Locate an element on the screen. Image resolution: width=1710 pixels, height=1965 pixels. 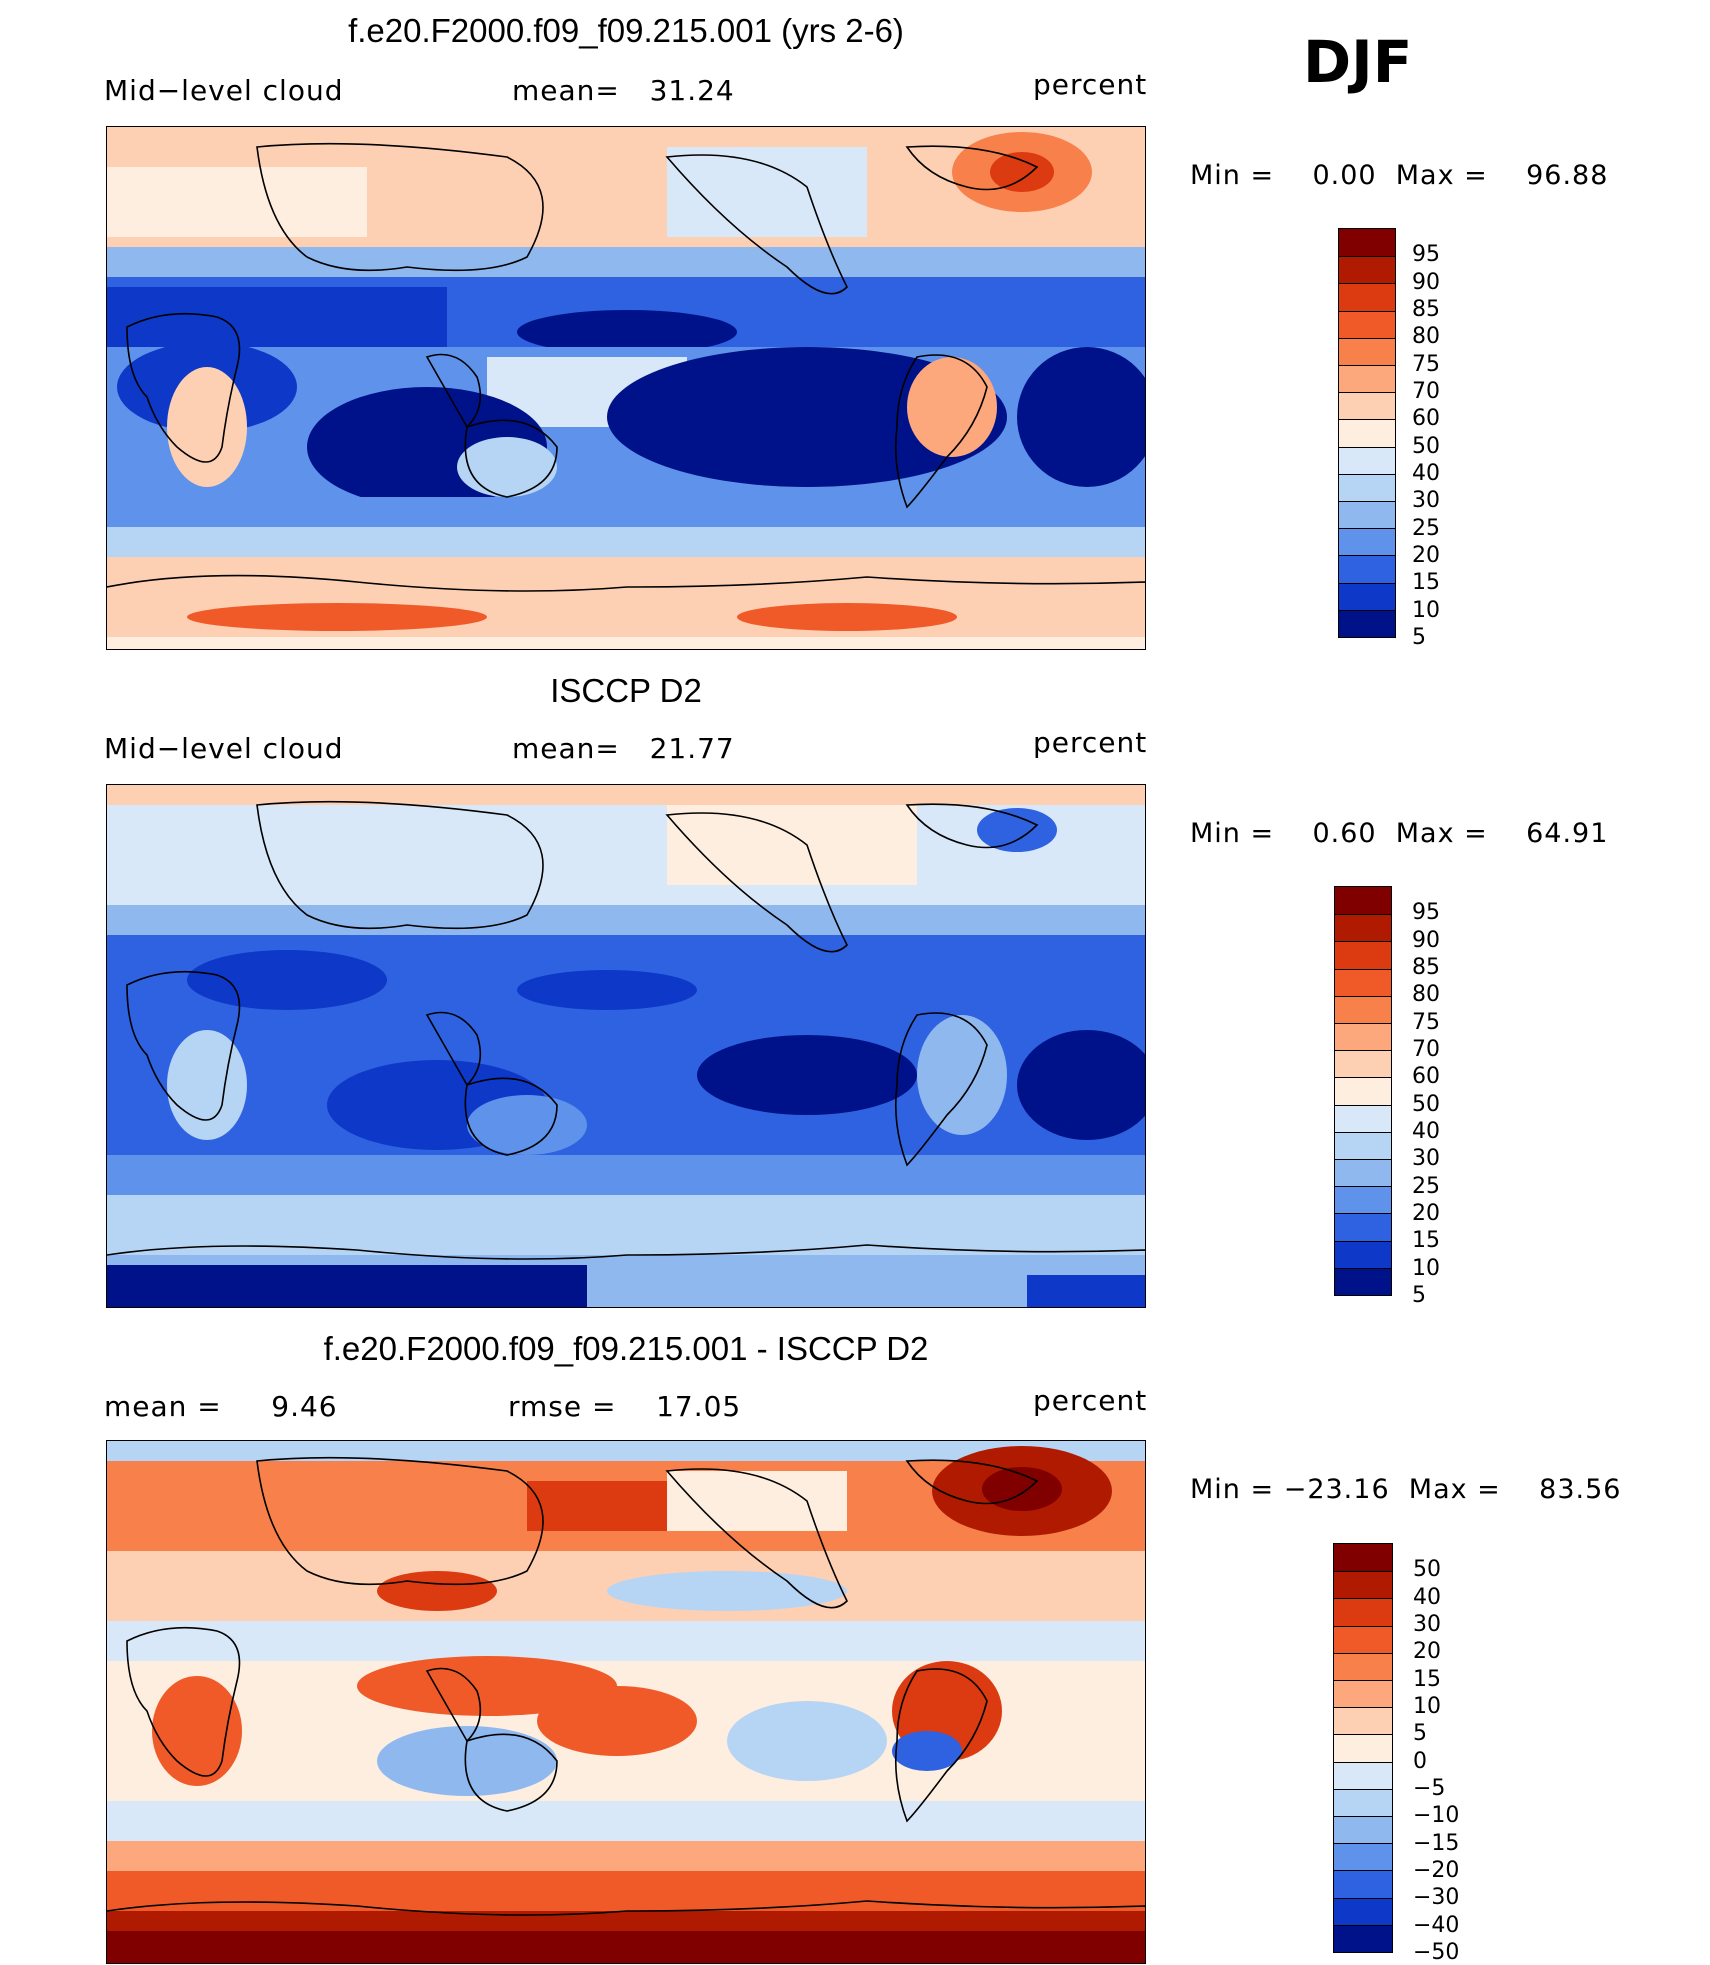
minmax-label: Min = 0.00 Max = 96.88 is located at coordinates (1399, 175).